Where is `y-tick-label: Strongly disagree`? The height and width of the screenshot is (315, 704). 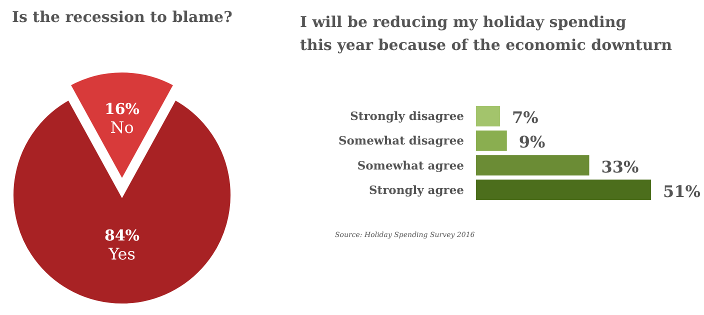
y-tick-label: Strongly disagree is located at coordinates (407, 116).